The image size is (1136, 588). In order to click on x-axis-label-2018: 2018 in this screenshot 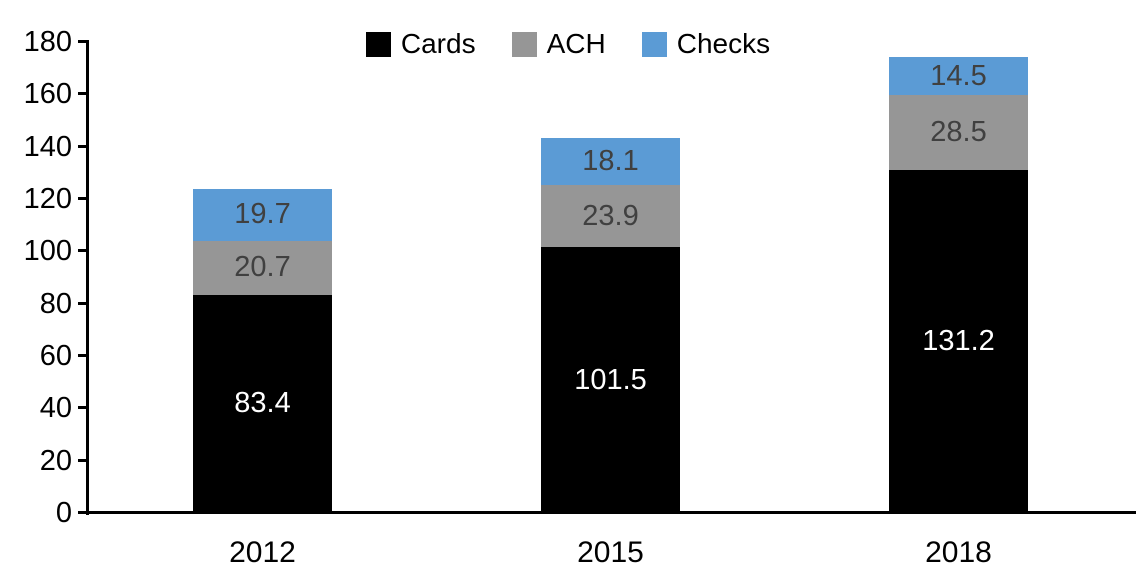, I will do `click(958, 552)`.